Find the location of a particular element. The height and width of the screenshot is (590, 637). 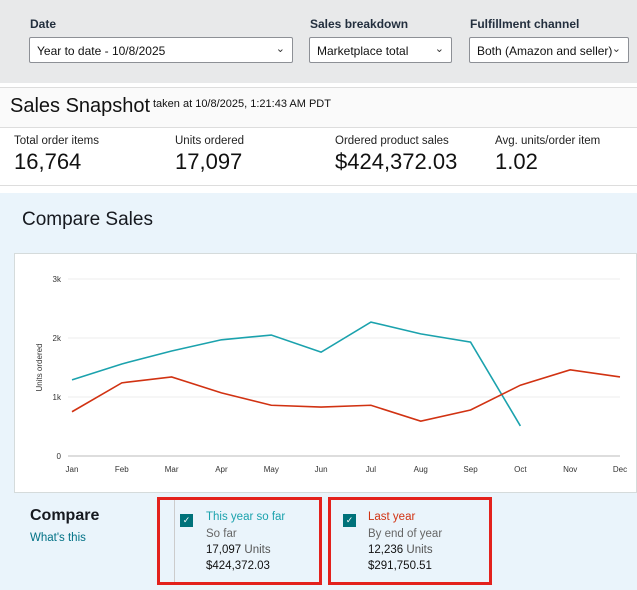

metric-units-ordered: Units ordered 17,097 is located at coordinates (209, 155).